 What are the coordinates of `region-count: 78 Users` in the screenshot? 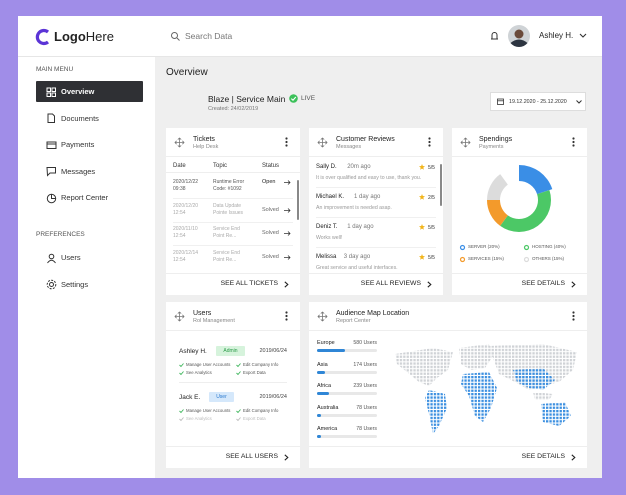 It's located at (366, 429).